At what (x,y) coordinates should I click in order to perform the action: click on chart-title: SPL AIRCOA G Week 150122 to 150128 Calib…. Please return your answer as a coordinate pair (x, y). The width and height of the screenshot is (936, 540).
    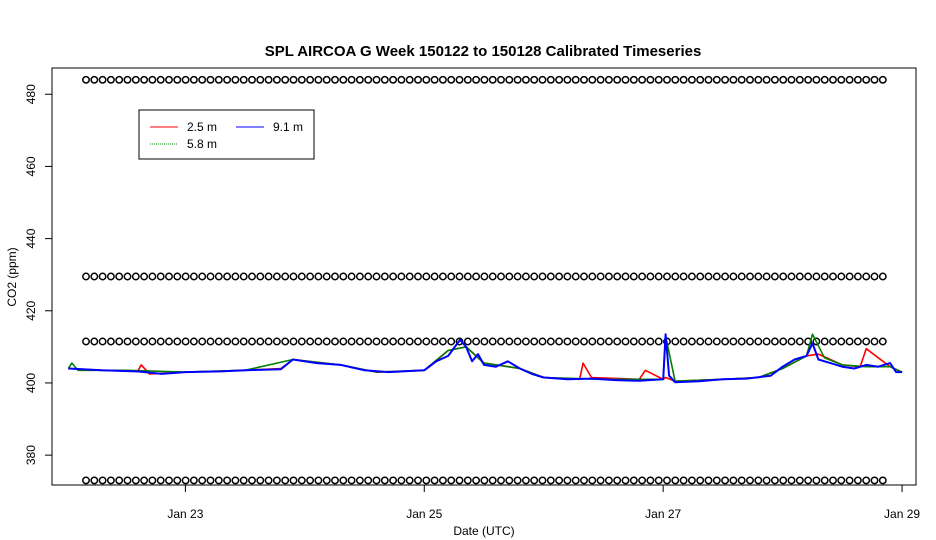
    Looking at the image, I should click on (483, 51).